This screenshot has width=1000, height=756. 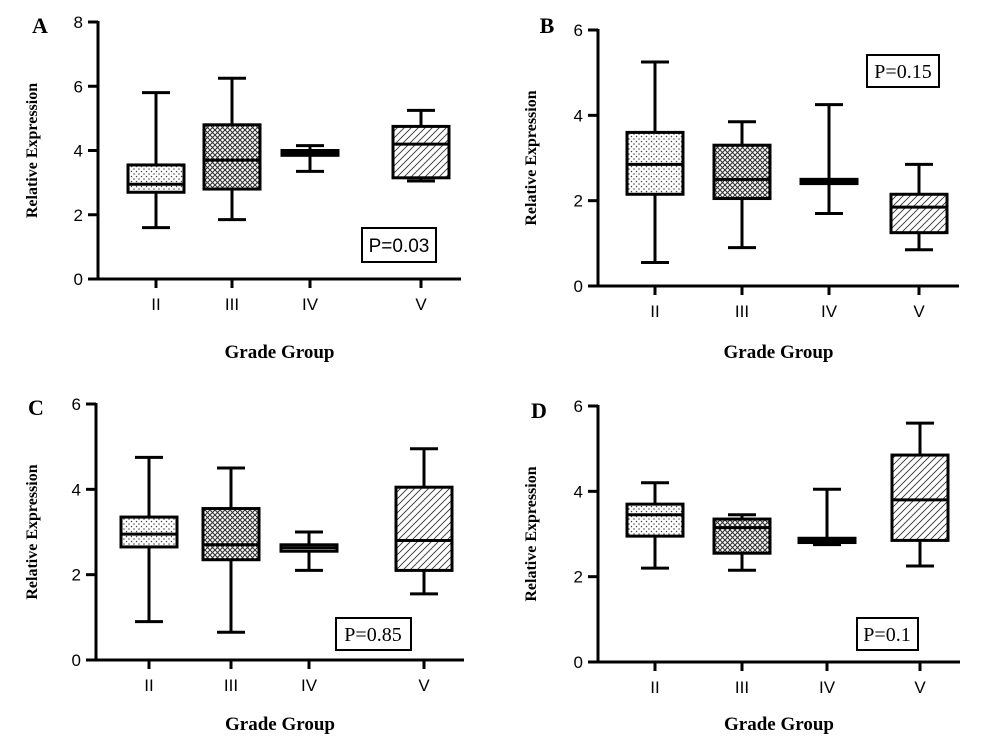 What do you see at coordinates (40, 25) in the screenshot?
I see `panel-label: A` at bounding box center [40, 25].